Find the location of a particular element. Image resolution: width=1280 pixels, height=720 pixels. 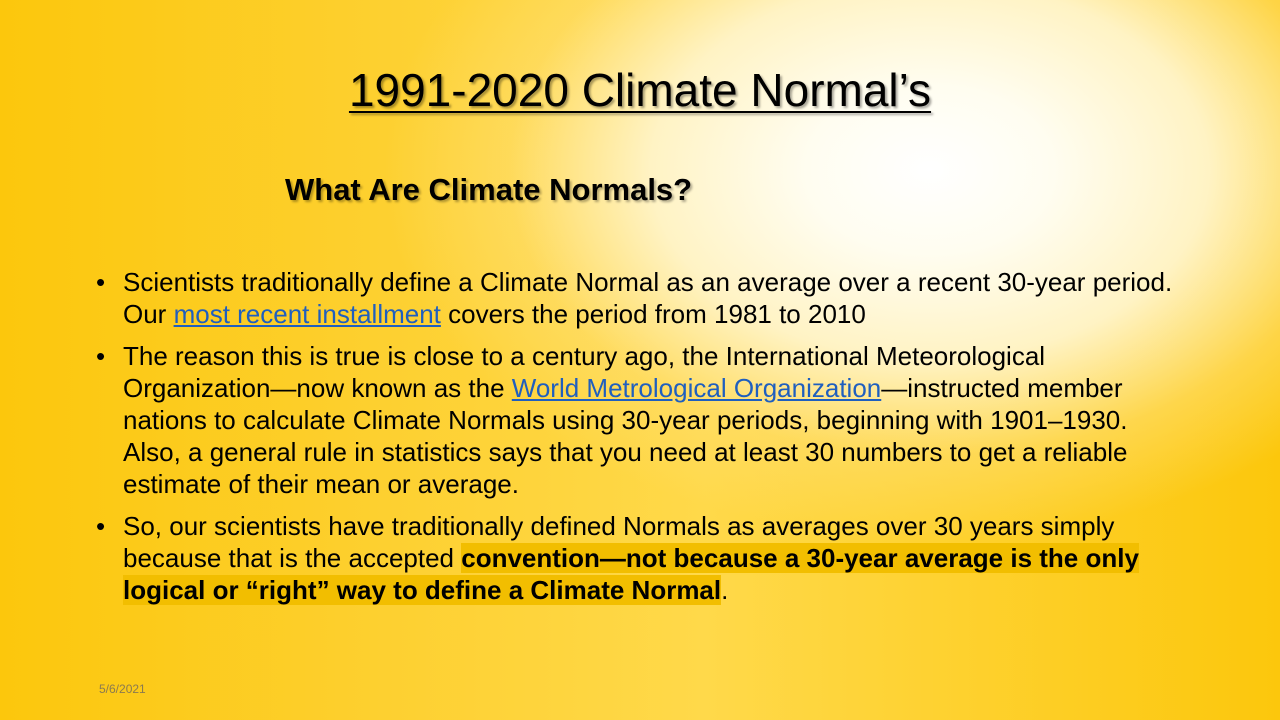

slide-date: 5/6/2021 is located at coordinates (122, 689).